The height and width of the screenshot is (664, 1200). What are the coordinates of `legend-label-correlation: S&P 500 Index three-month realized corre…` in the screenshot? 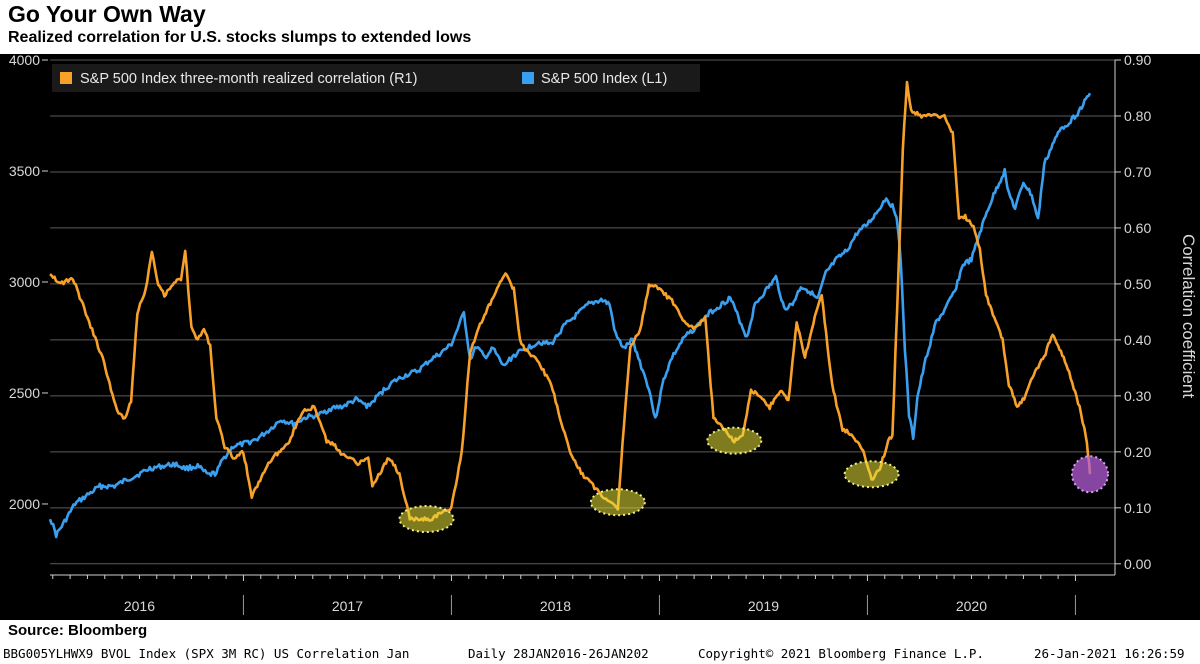 It's located at (248, 79).